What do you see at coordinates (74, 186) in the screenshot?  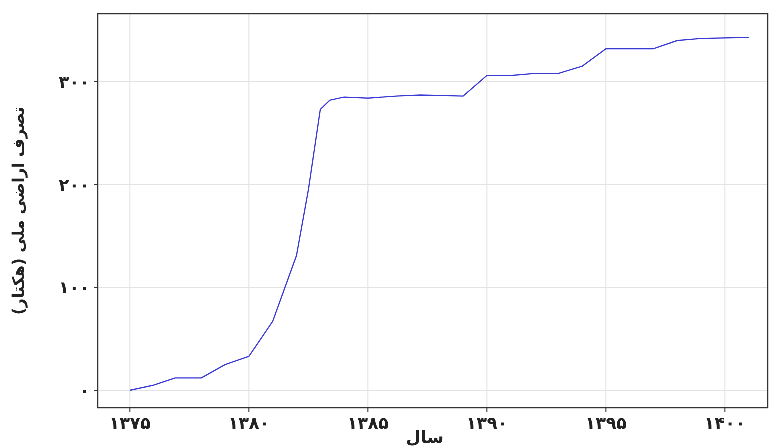 I see `y-tick-label: ۲۰۰` at bounding box center [74, 186].